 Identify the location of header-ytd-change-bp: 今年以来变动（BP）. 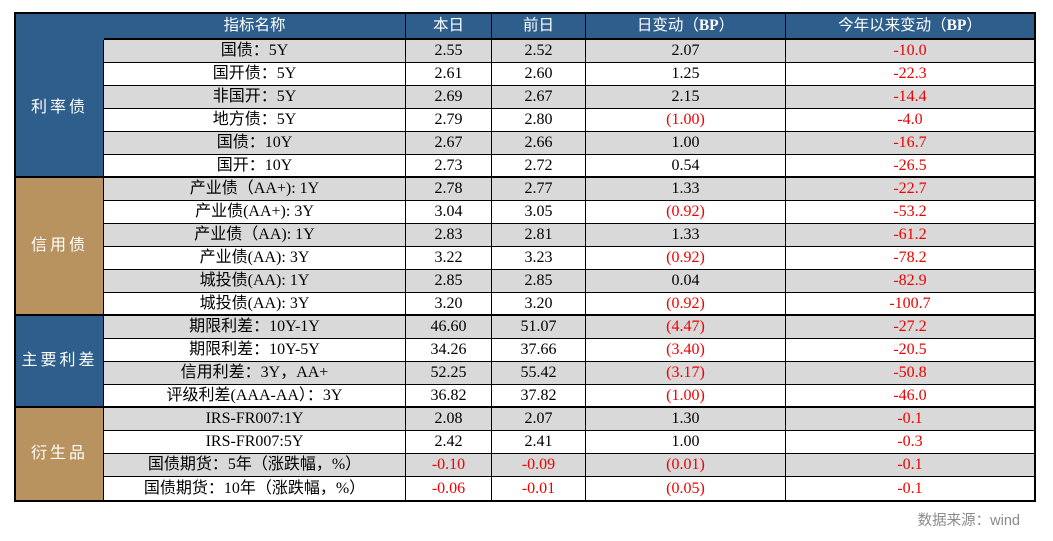
(910, 27).